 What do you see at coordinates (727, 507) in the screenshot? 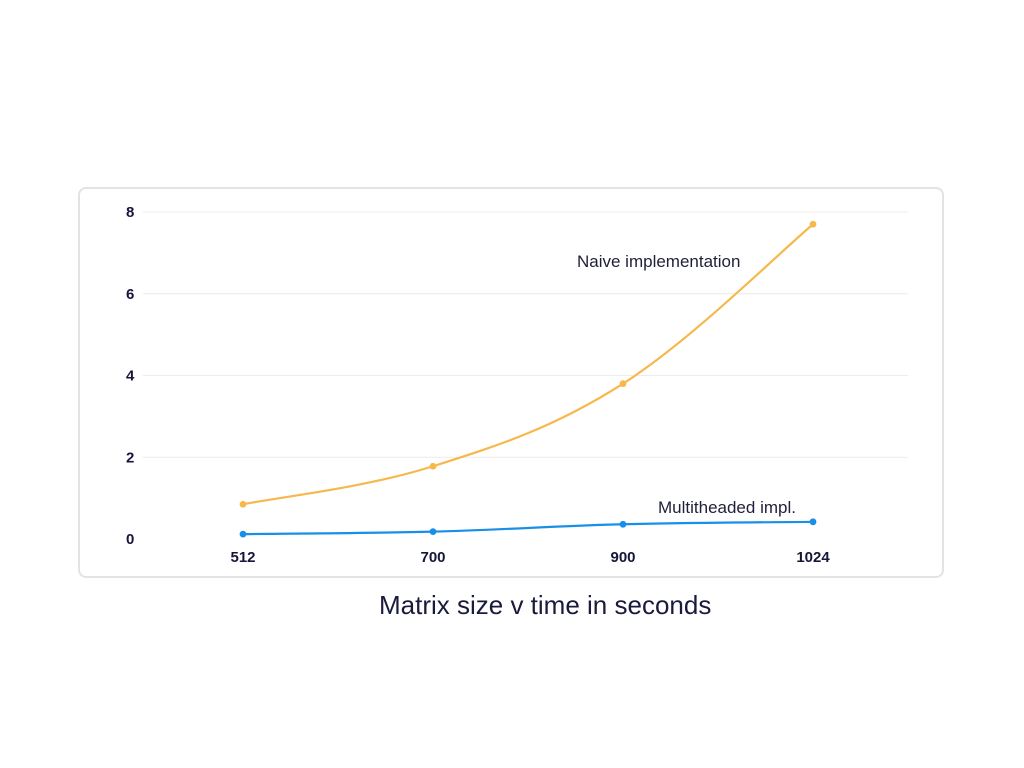
I see `series-label: Multitheaded impl.` at bounding box center [727, 507].